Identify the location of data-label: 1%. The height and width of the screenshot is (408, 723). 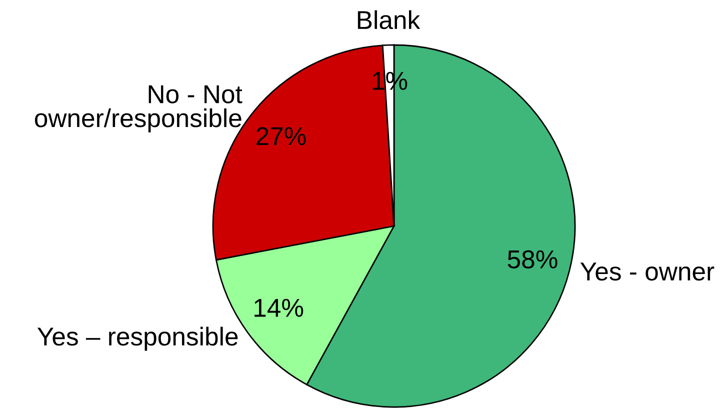
(390, 81).